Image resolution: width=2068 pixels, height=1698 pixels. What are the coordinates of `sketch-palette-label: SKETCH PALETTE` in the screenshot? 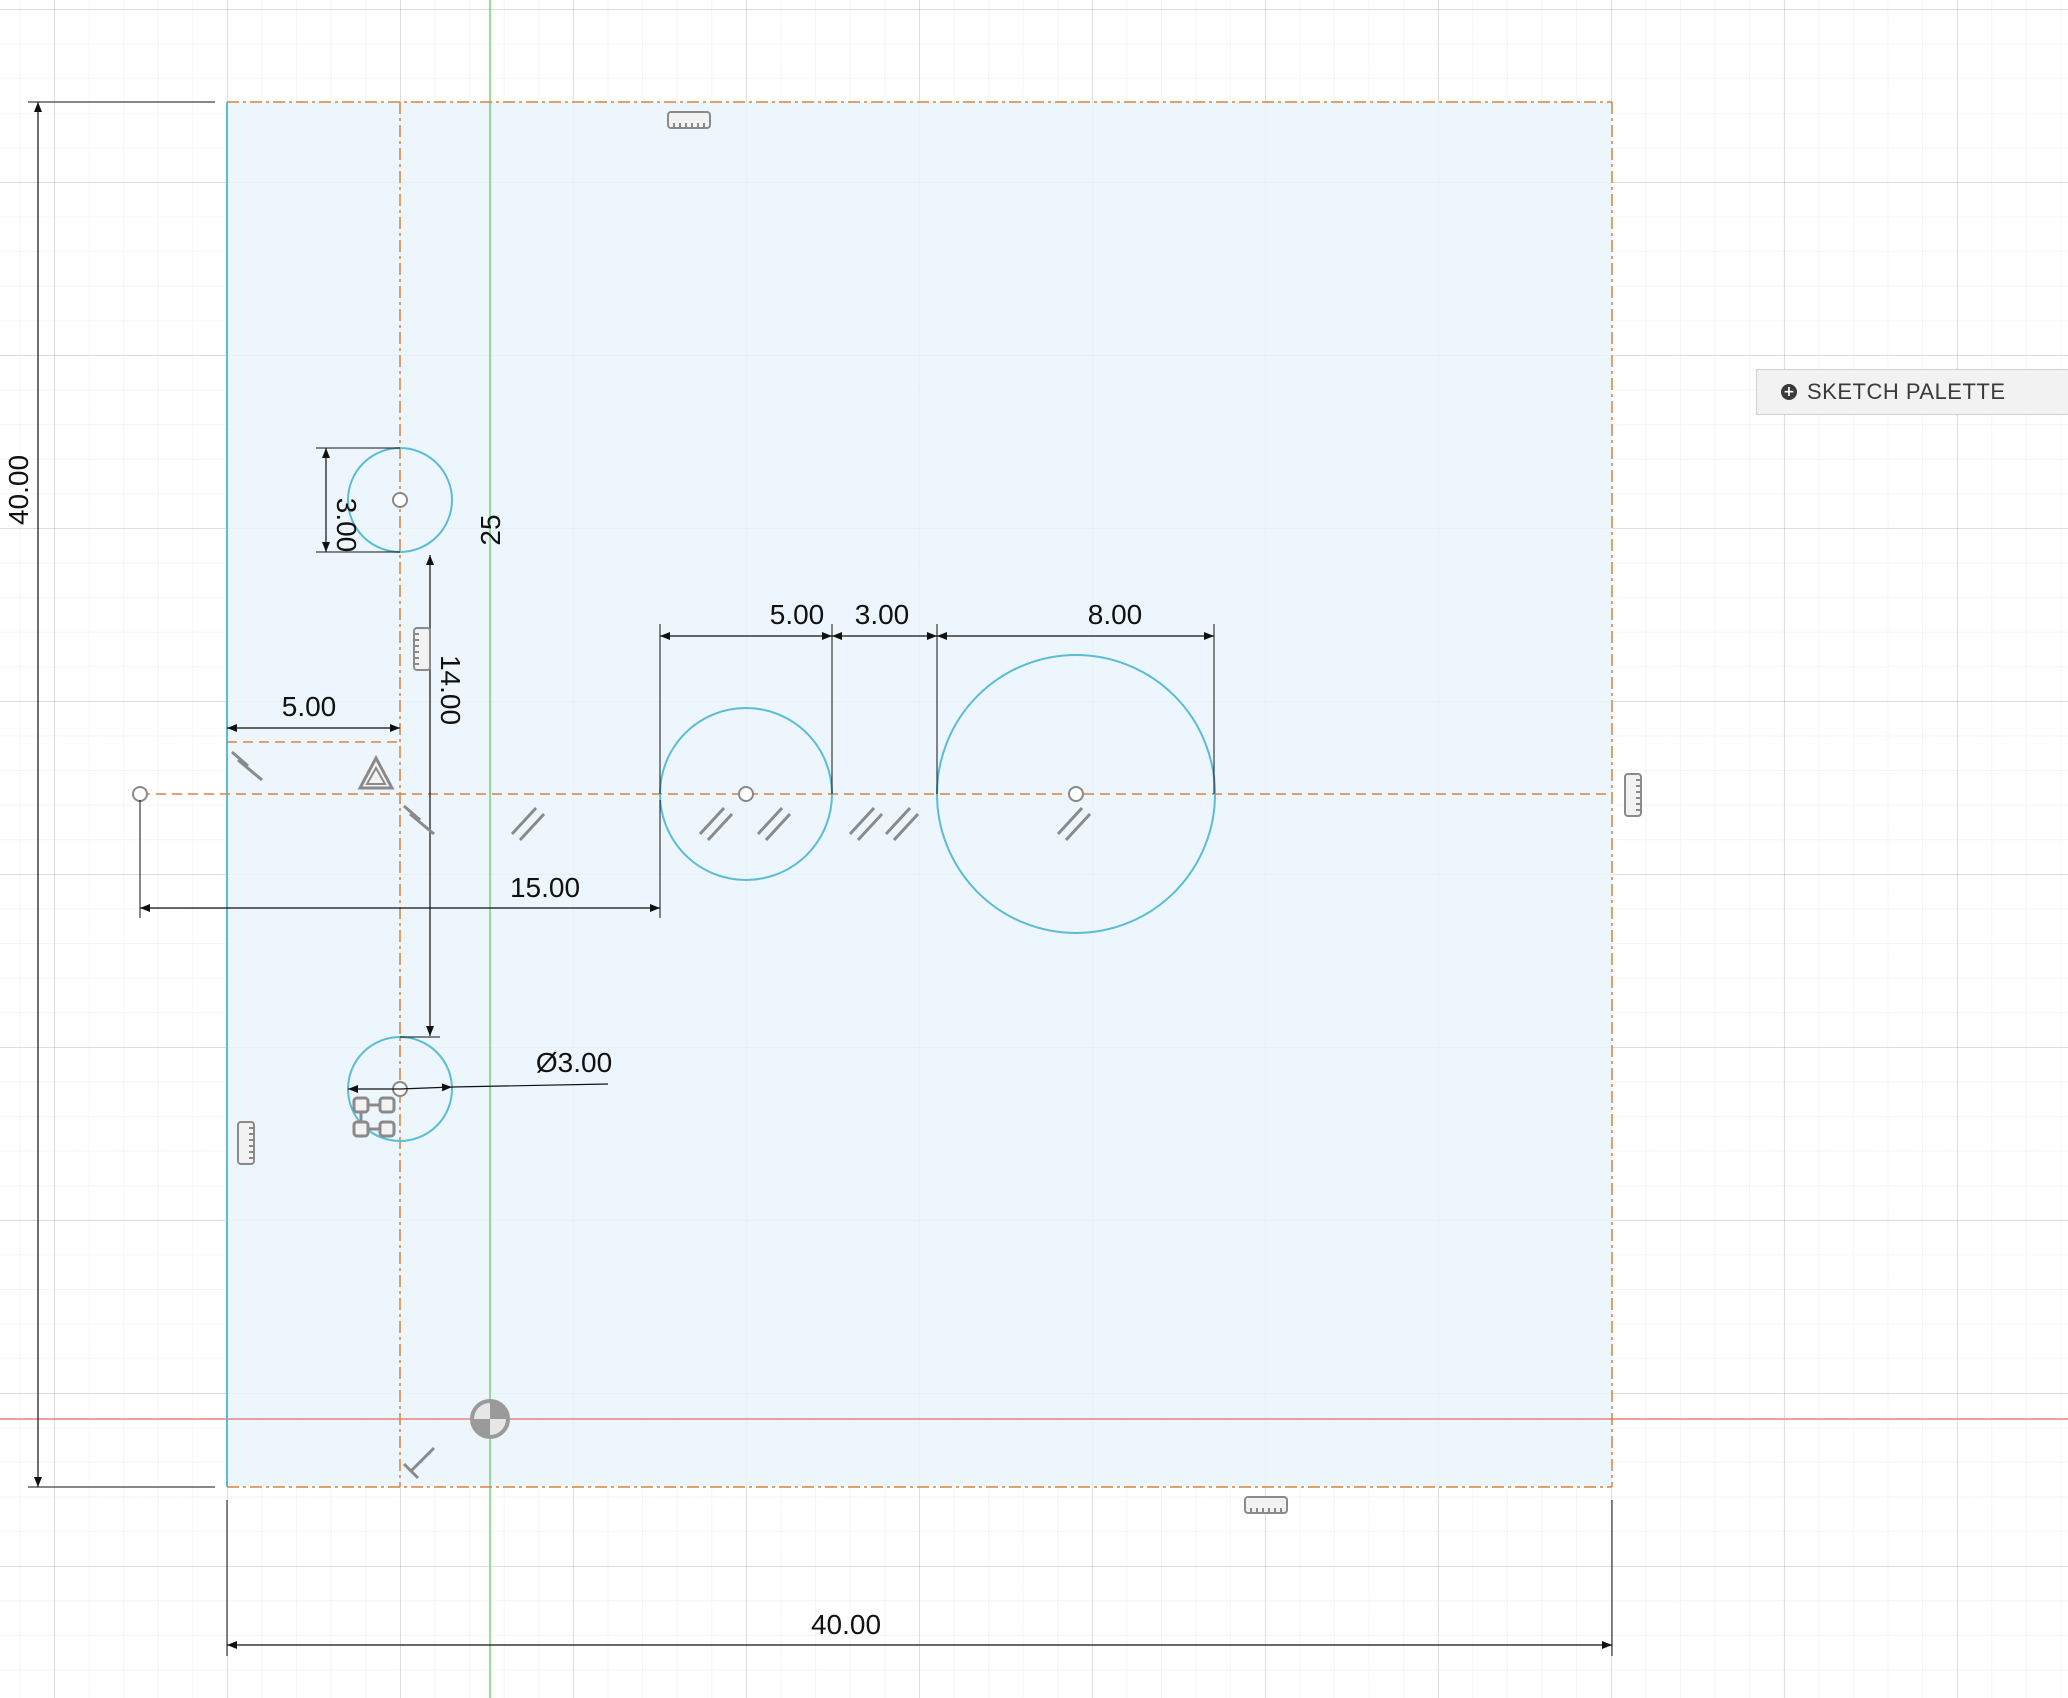 It's located at (1906, 391).